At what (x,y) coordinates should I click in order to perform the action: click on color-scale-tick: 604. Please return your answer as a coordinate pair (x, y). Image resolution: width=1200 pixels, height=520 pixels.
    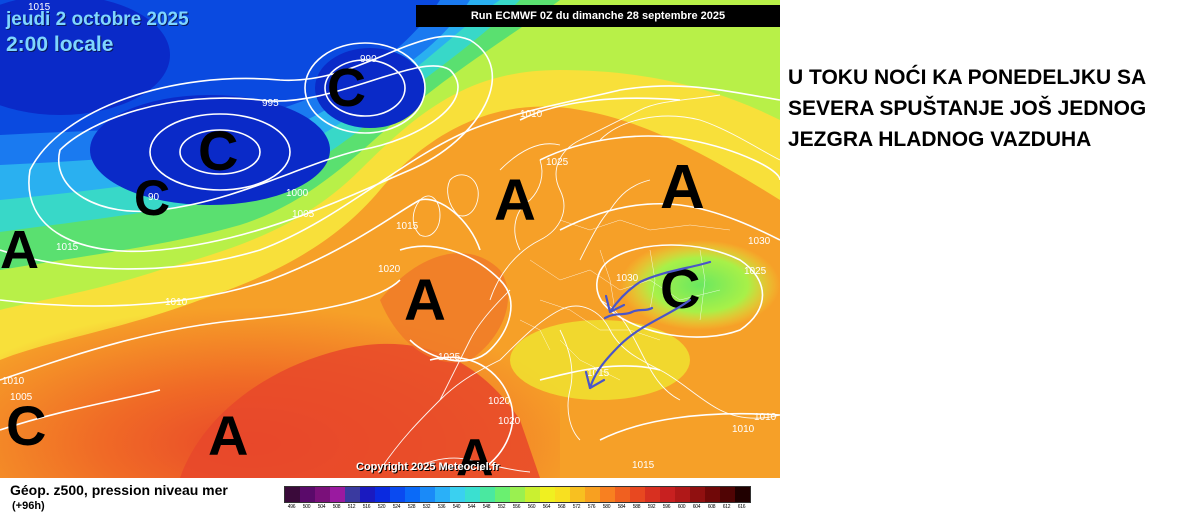
    Looking at the image, I should click on (696, 507).